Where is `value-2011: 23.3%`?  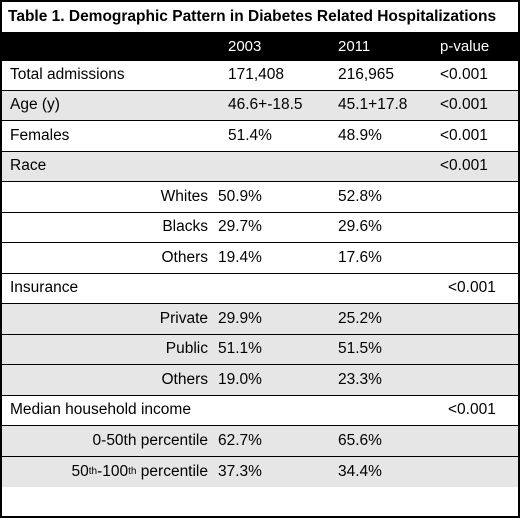 value-2011: 23.3% is located at coordinates (360, 379).